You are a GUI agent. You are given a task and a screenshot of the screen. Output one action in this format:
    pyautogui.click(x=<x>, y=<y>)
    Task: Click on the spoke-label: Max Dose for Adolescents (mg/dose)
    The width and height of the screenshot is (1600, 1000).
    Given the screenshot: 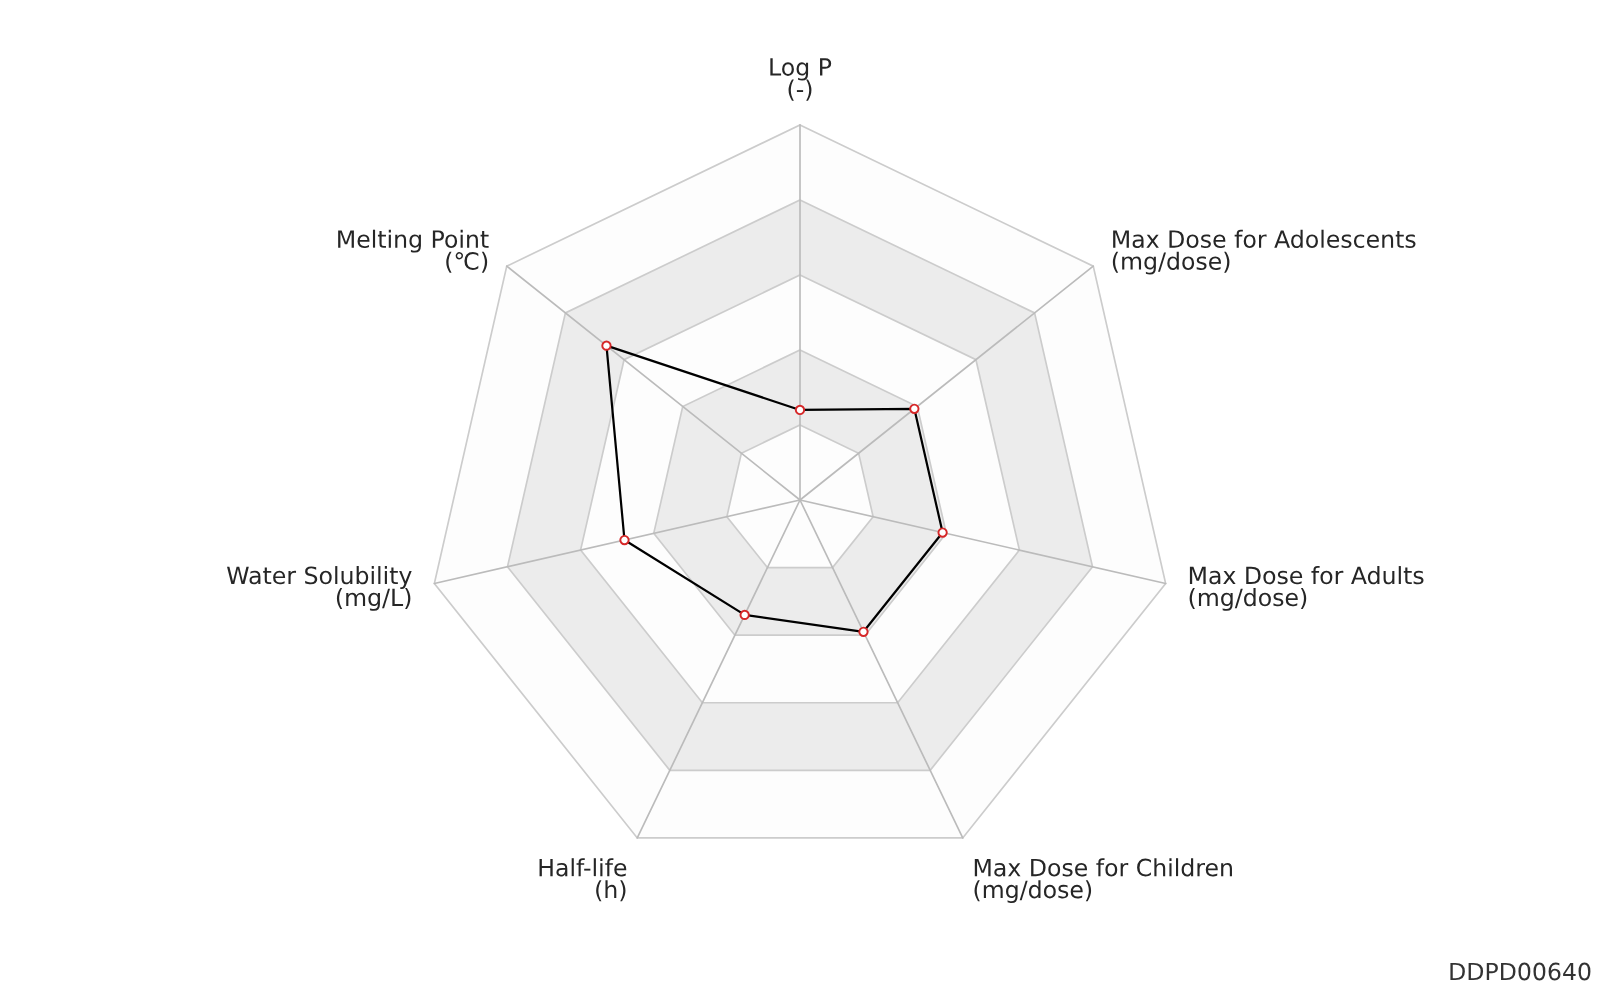 What is the action you would take?
    pyautogui.click(x=1264, y=252)
    